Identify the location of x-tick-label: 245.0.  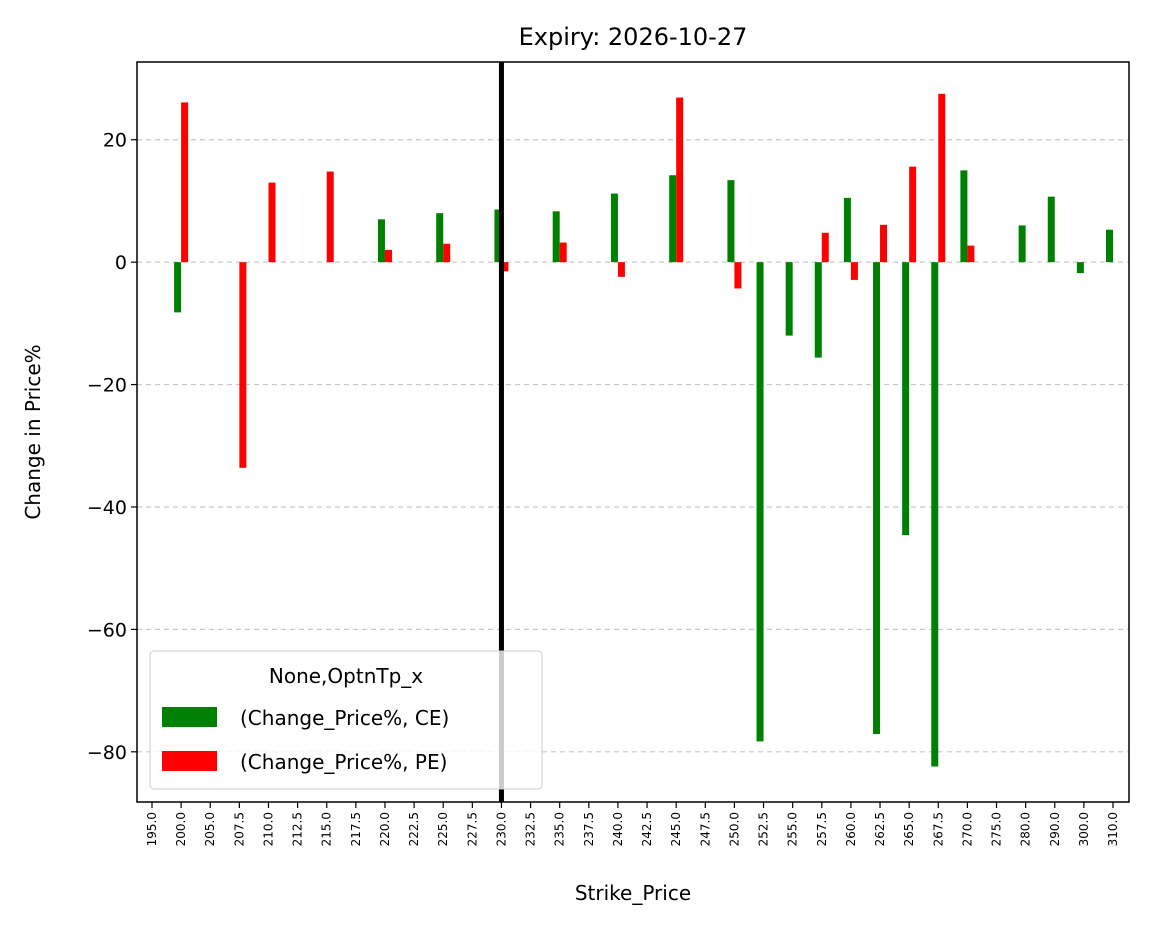
(676, 829).